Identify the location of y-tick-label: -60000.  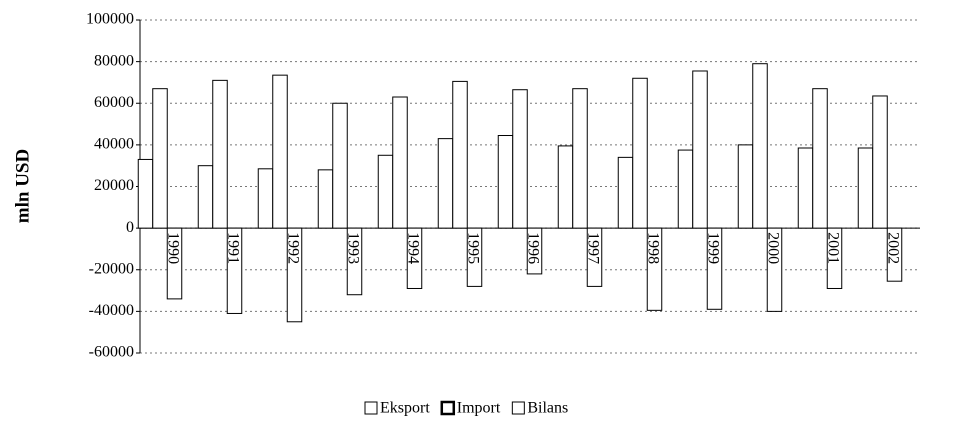
(111, 352).